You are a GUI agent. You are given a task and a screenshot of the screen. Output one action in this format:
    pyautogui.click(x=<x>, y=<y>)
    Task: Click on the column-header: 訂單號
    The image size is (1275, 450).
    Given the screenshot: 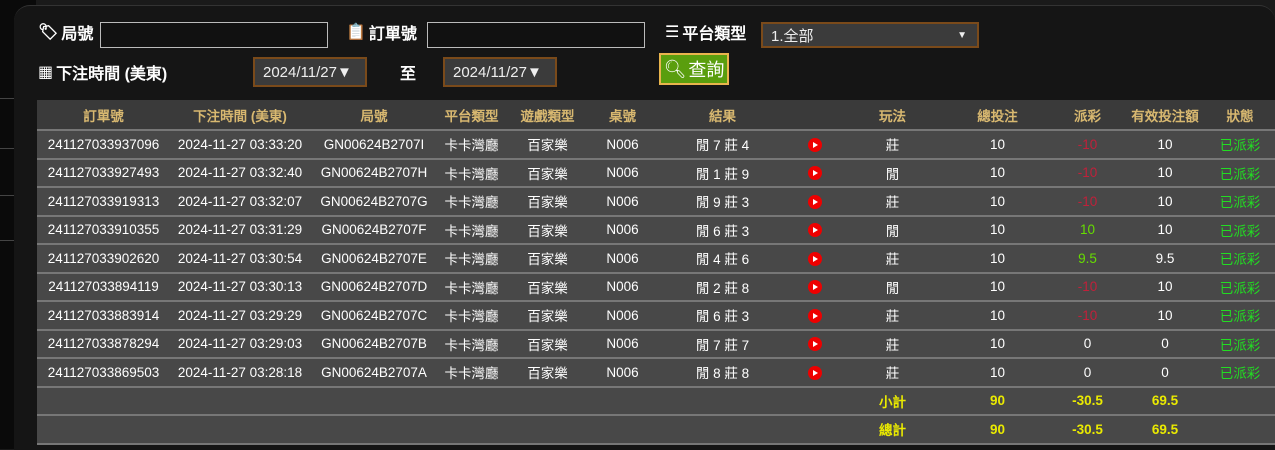 What is the action you would take?
    pyautogui.click(x=103, y=115)
    